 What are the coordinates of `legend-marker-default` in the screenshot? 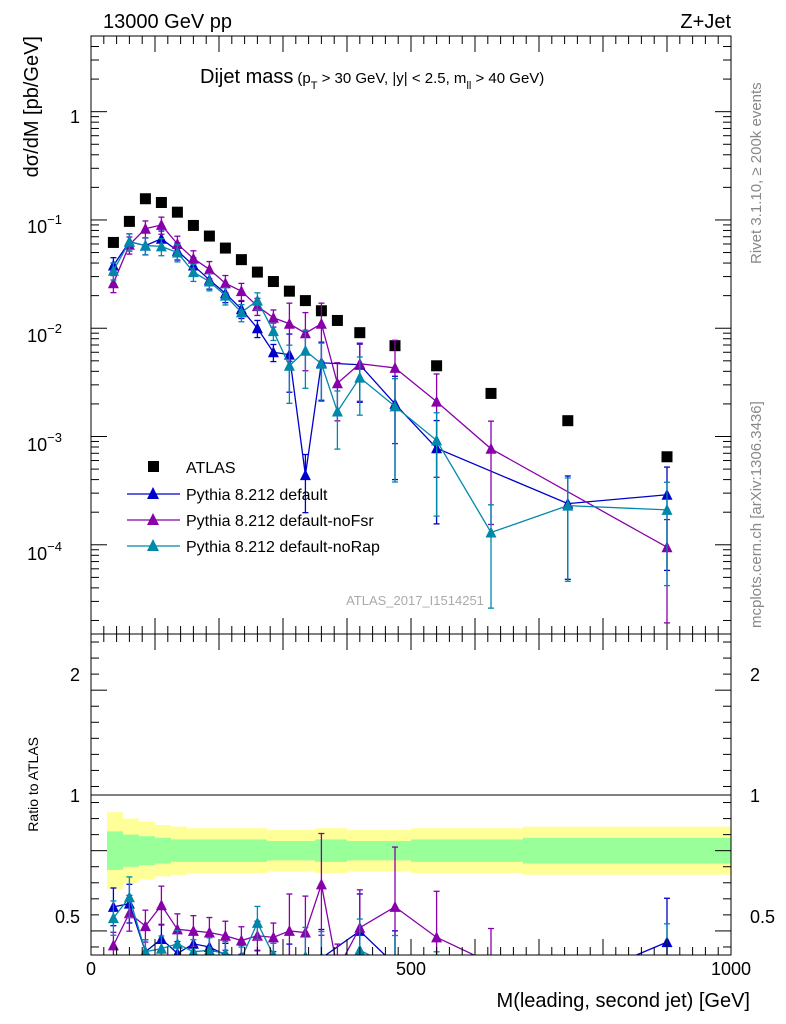 It's located at (153, 493).